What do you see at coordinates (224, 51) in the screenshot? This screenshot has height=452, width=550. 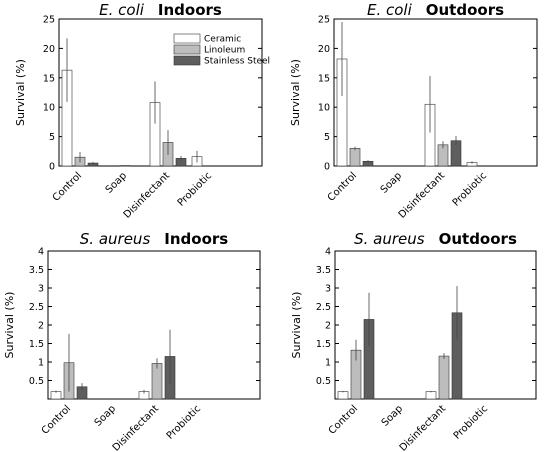 I see `legend-label: Linoleum` at bounding box center [224, 51].